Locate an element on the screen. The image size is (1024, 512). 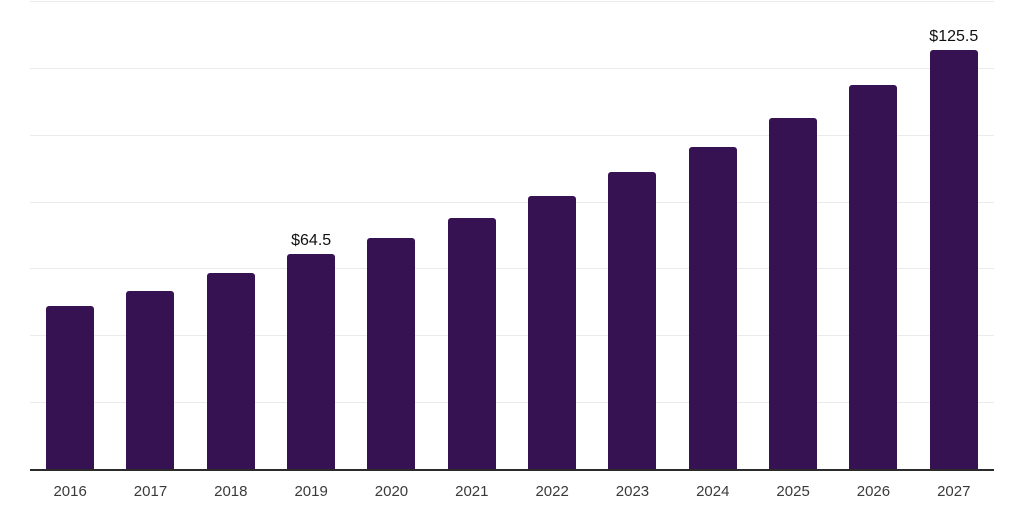
bar-2021 is located at coordinates (471, 344).